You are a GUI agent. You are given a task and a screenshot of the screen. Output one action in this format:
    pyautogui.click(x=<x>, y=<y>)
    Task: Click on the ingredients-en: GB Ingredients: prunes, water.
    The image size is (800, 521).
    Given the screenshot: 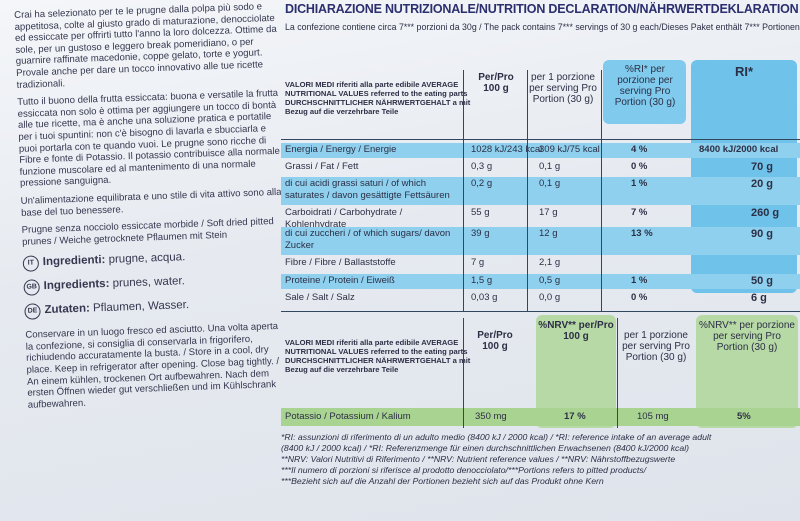 What is the action you would take?
    pyautogui.click(x=154, y=284)
    